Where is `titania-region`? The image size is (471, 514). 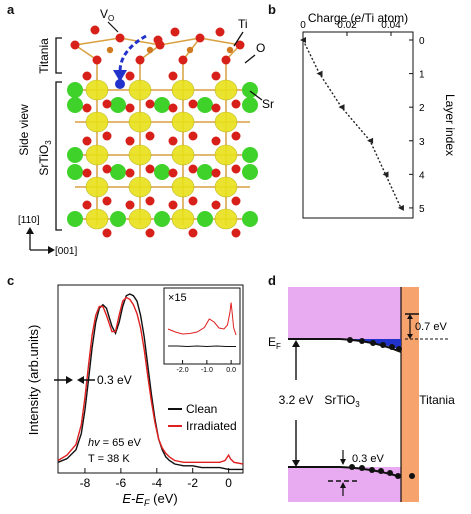 titania-region is located at coordinates (410, 394).